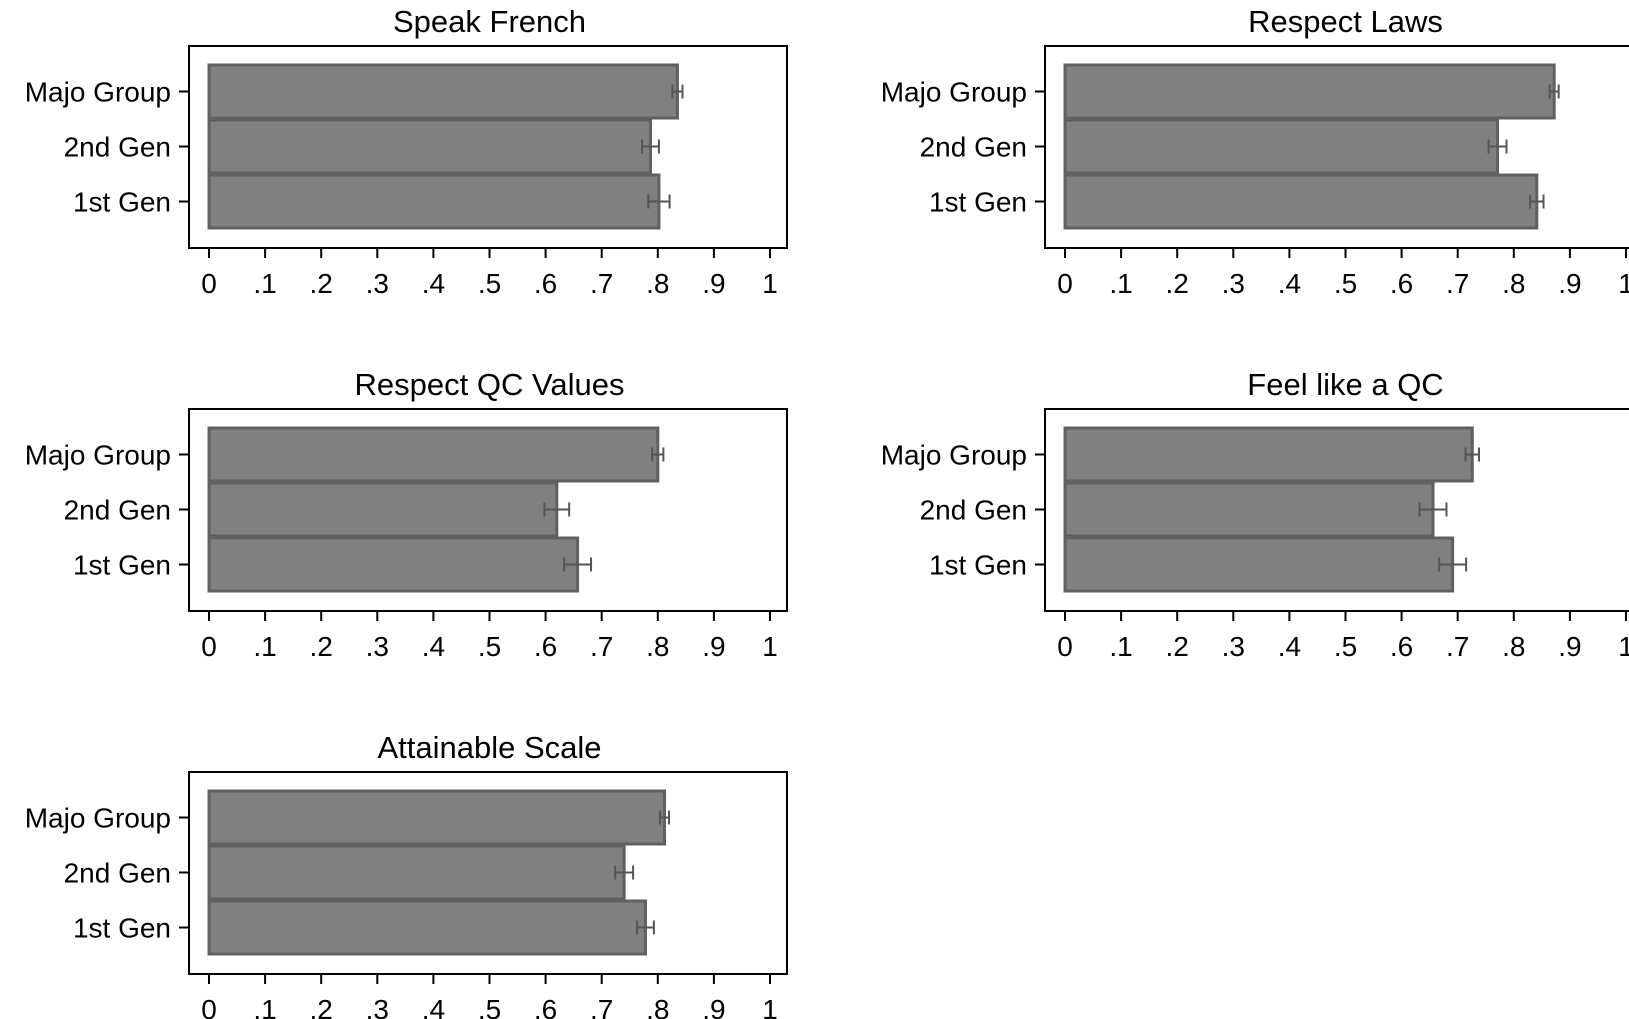 This screenshot has width=1629, height=1019. What do you see at coordinates (489, 21) in the screenshot?
I see `chart-title: Speak French` at bounding box center [489, 21].